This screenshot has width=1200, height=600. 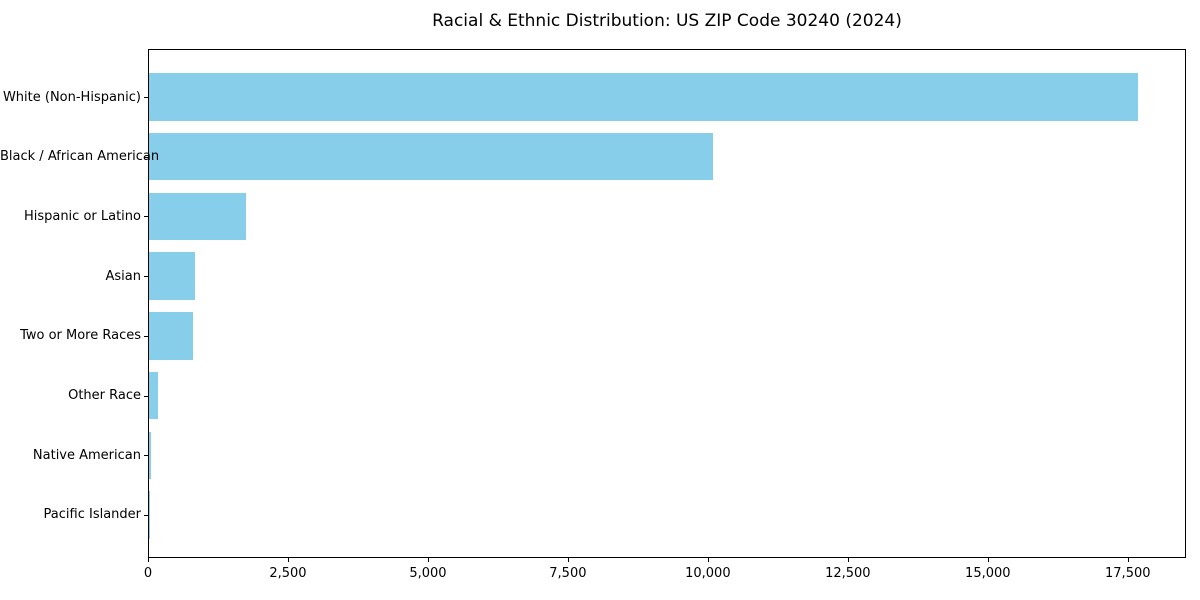 I want to click on y-tick-label: Pacific Islander, so click(x=92, y=515).